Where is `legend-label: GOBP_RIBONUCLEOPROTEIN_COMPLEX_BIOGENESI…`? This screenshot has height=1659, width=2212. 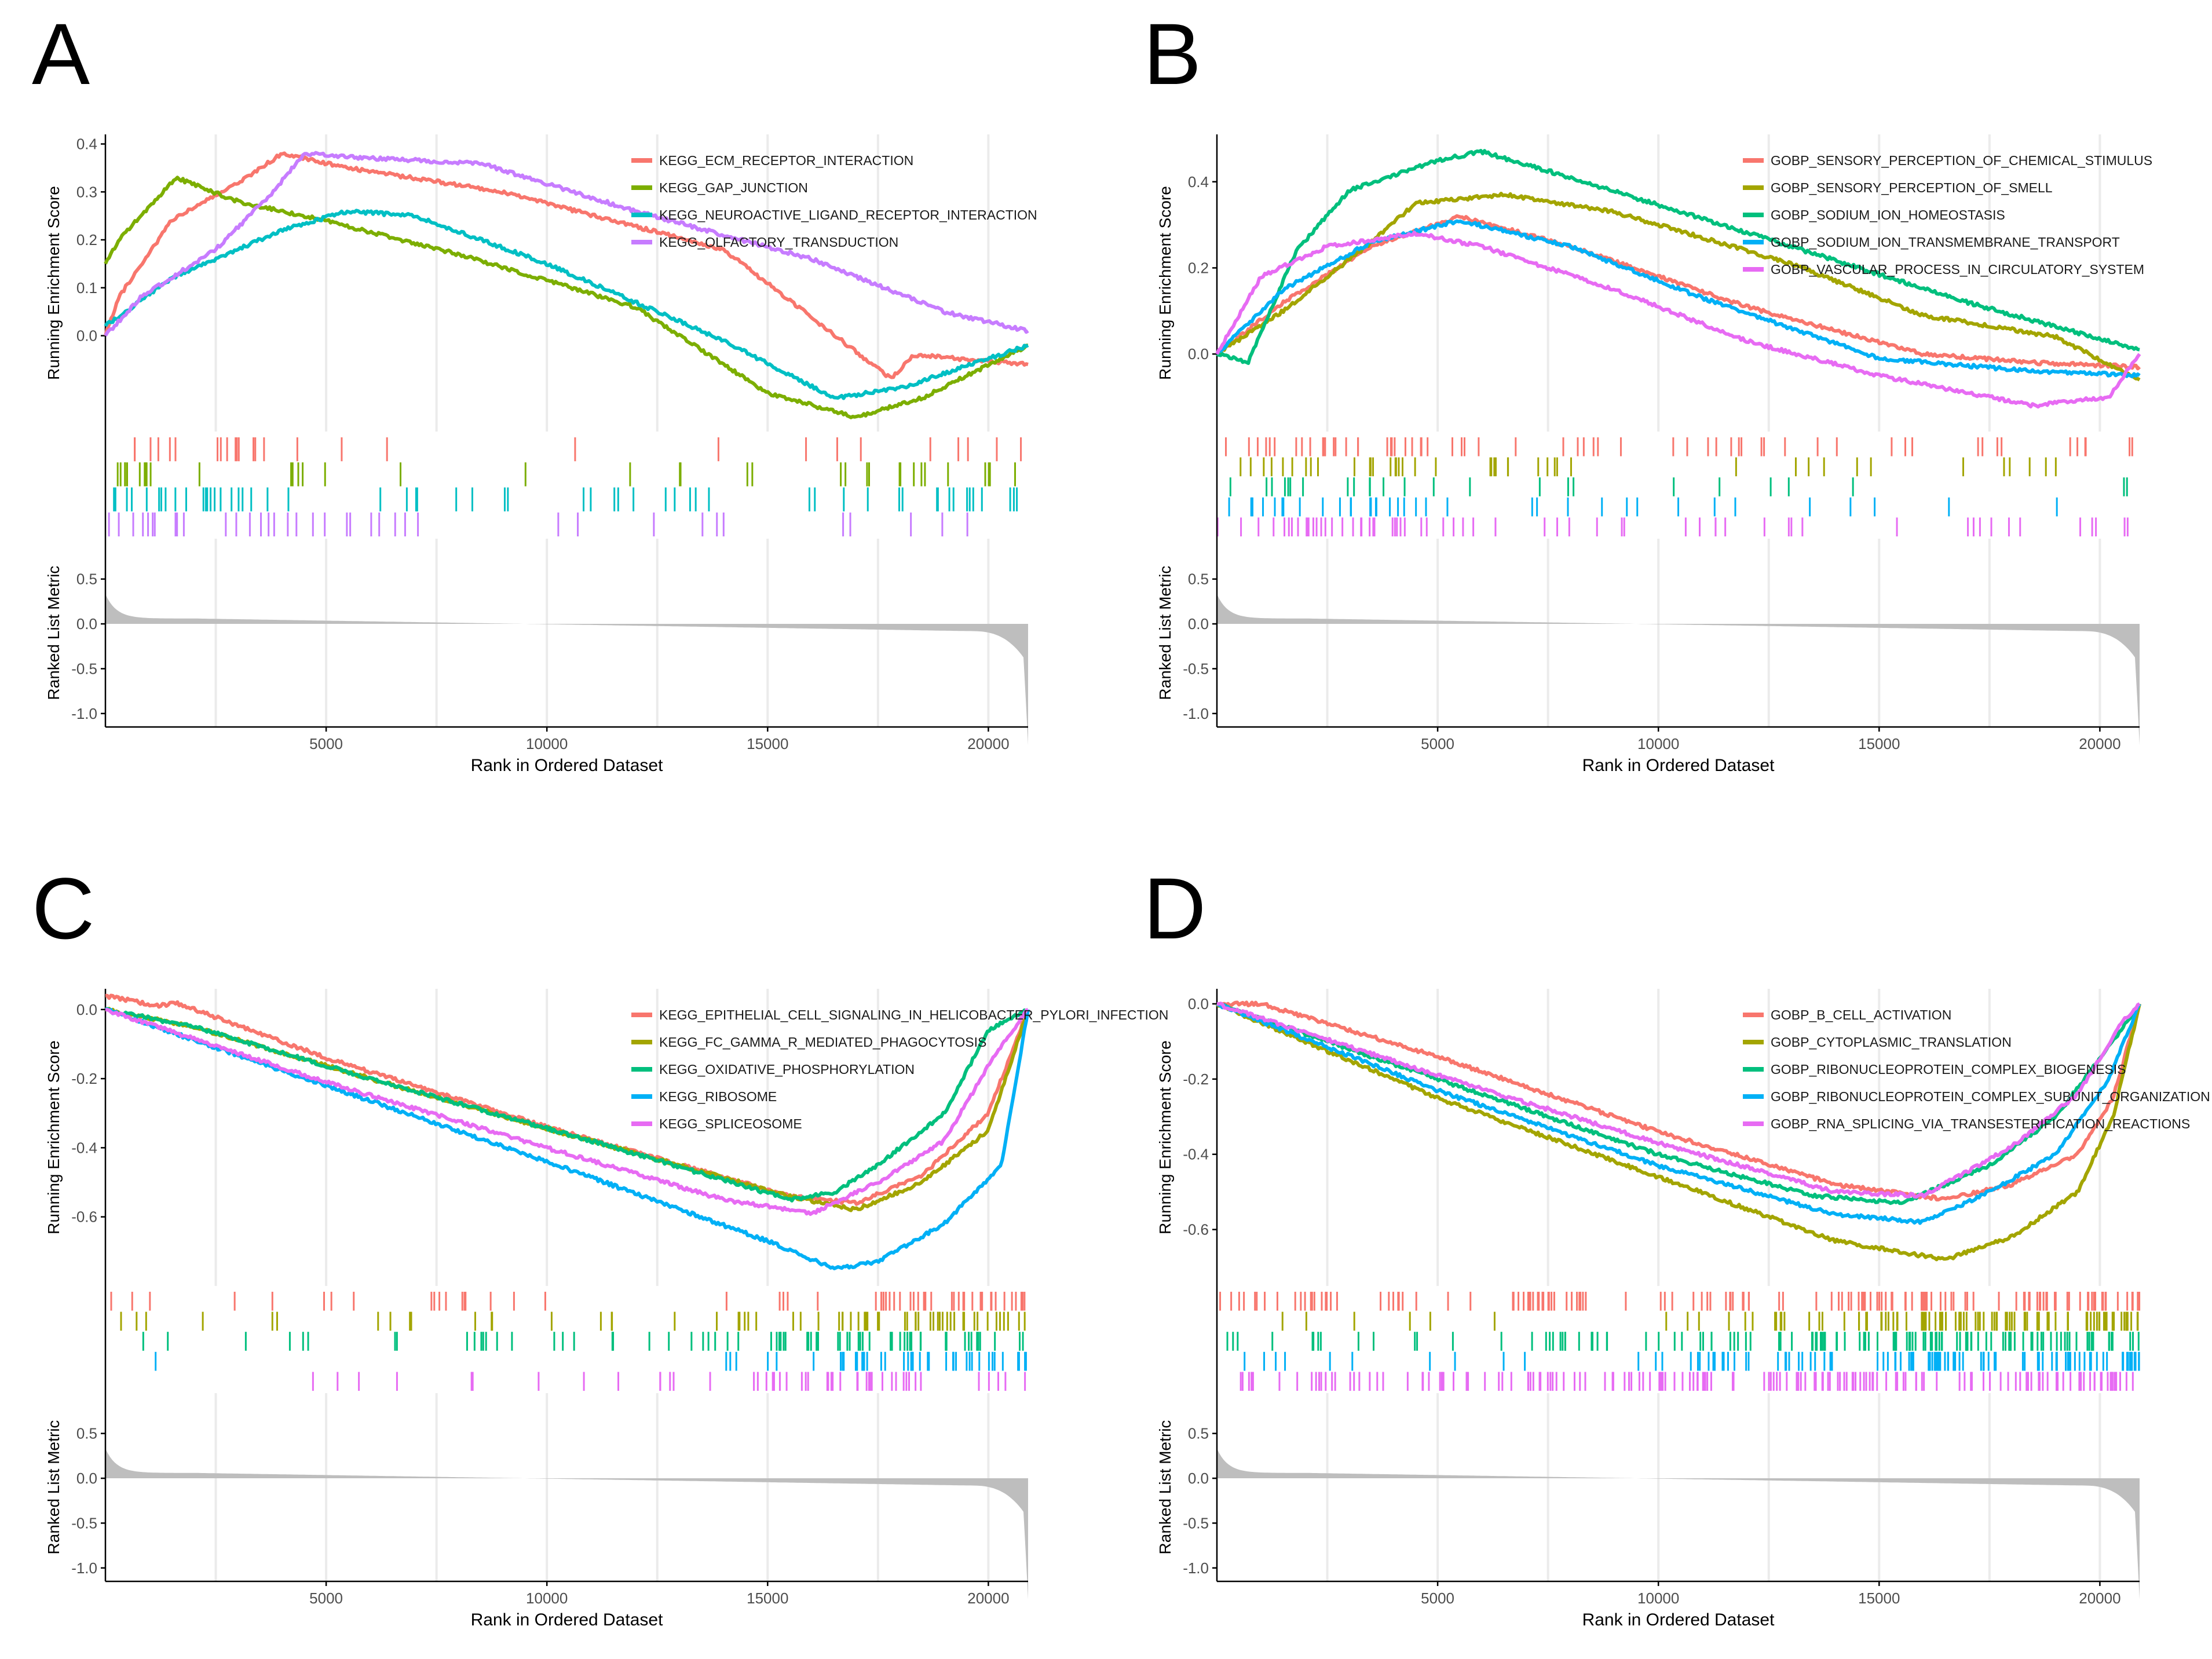 legend-label: GOBP_RIBONUCLEOPROTEIN_COMPLEX_BIOGENESI… is located at coordinates (1948, 1070).